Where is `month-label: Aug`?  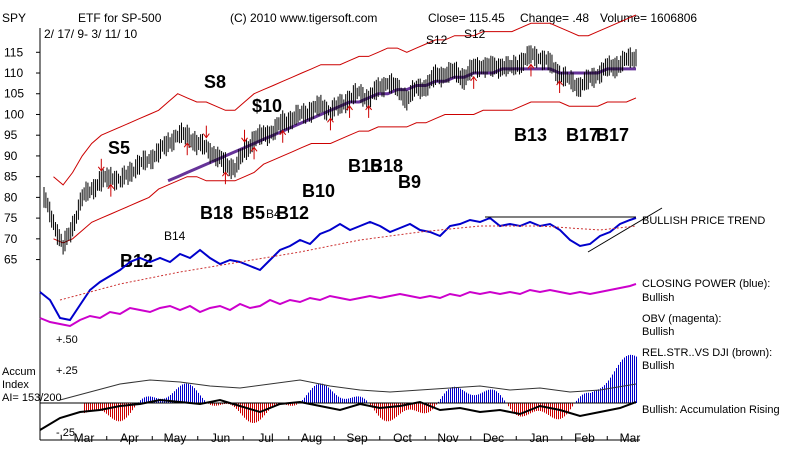
month-label: Aug is located at coordinates (311, 438).